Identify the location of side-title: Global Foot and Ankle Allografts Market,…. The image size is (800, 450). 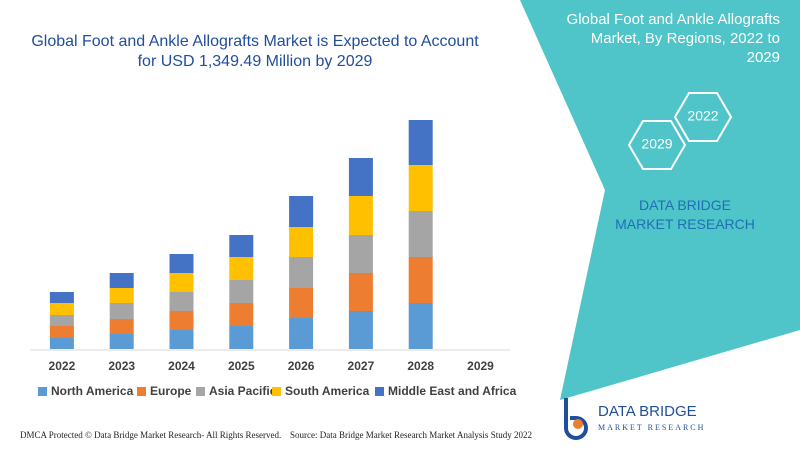
(673, 38).